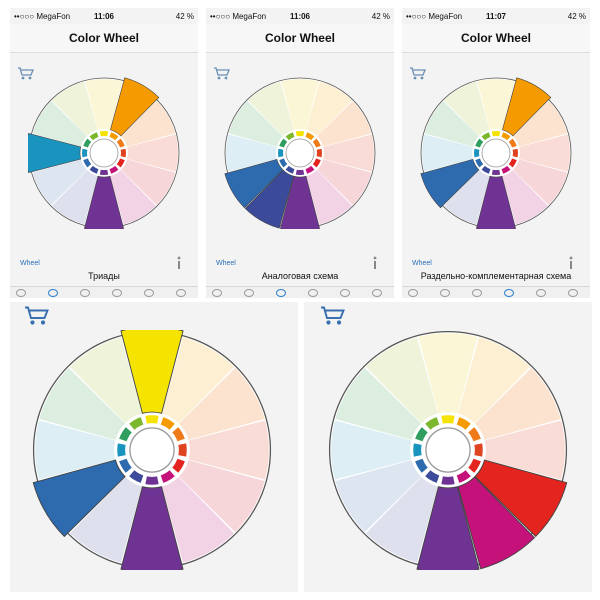 Image resolution: width=600 pixels, height=600 pixels. Describe the element at coordinates (496, 38) in the screenshot. I see `page-title: Color Wheel` at that location.